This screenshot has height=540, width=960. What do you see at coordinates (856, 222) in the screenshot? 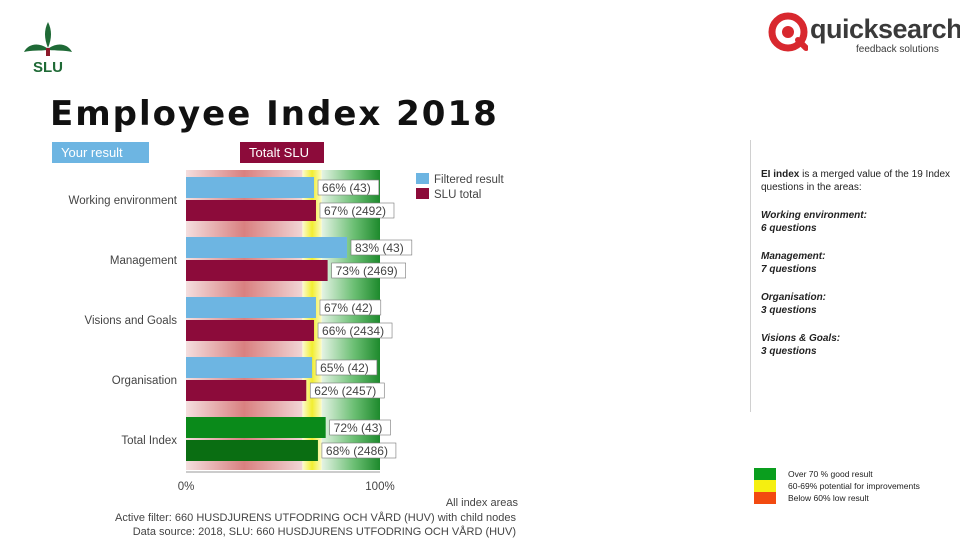
I see `info-section-working: Working environment: 6 questions` at bounding box center [856, 222].